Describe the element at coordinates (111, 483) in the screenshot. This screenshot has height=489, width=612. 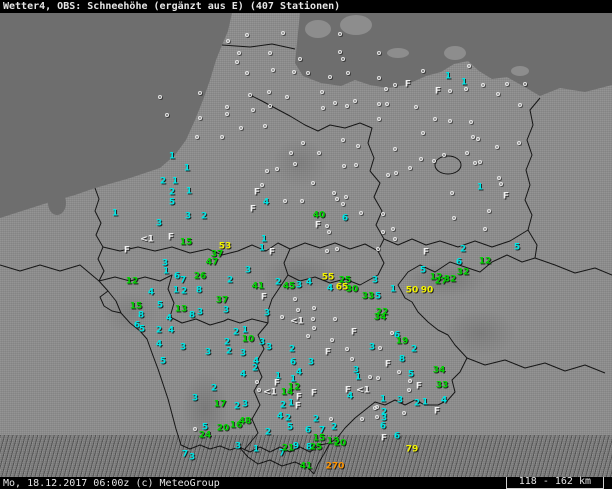
I see `timestamp-text: Mo, 18.12.2017 06:00z (c) MeteoGroup` at that location.